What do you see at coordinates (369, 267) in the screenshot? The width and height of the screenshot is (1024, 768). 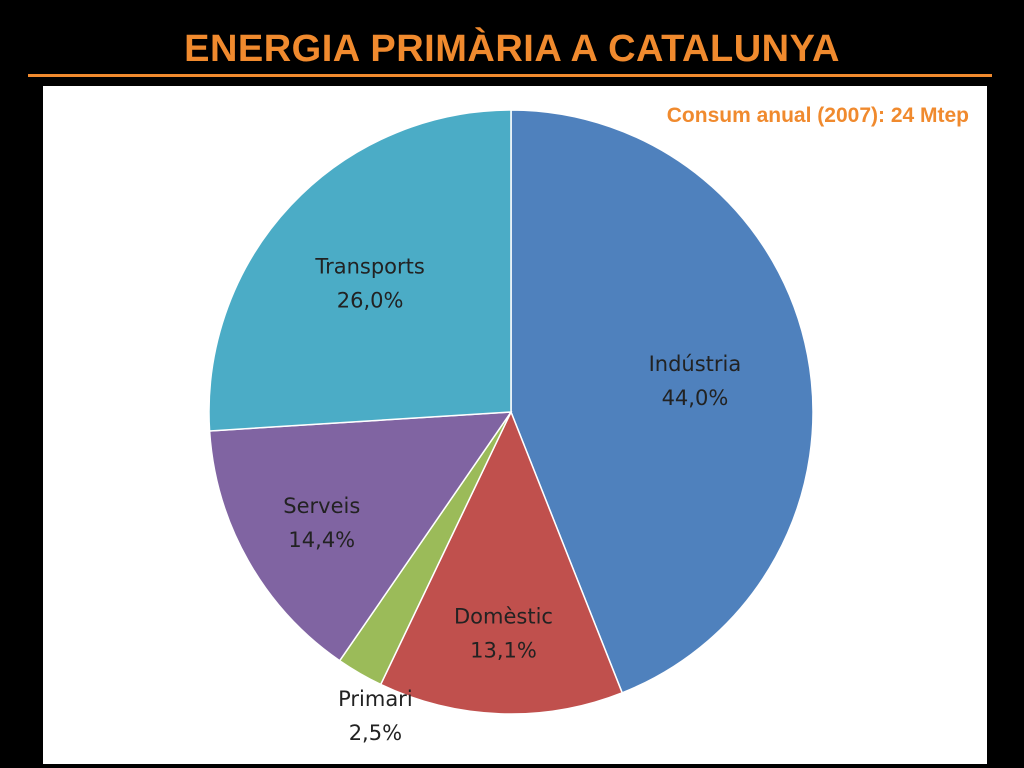 I see `slice-category-label: Transports` at bounding box center [369, 267].